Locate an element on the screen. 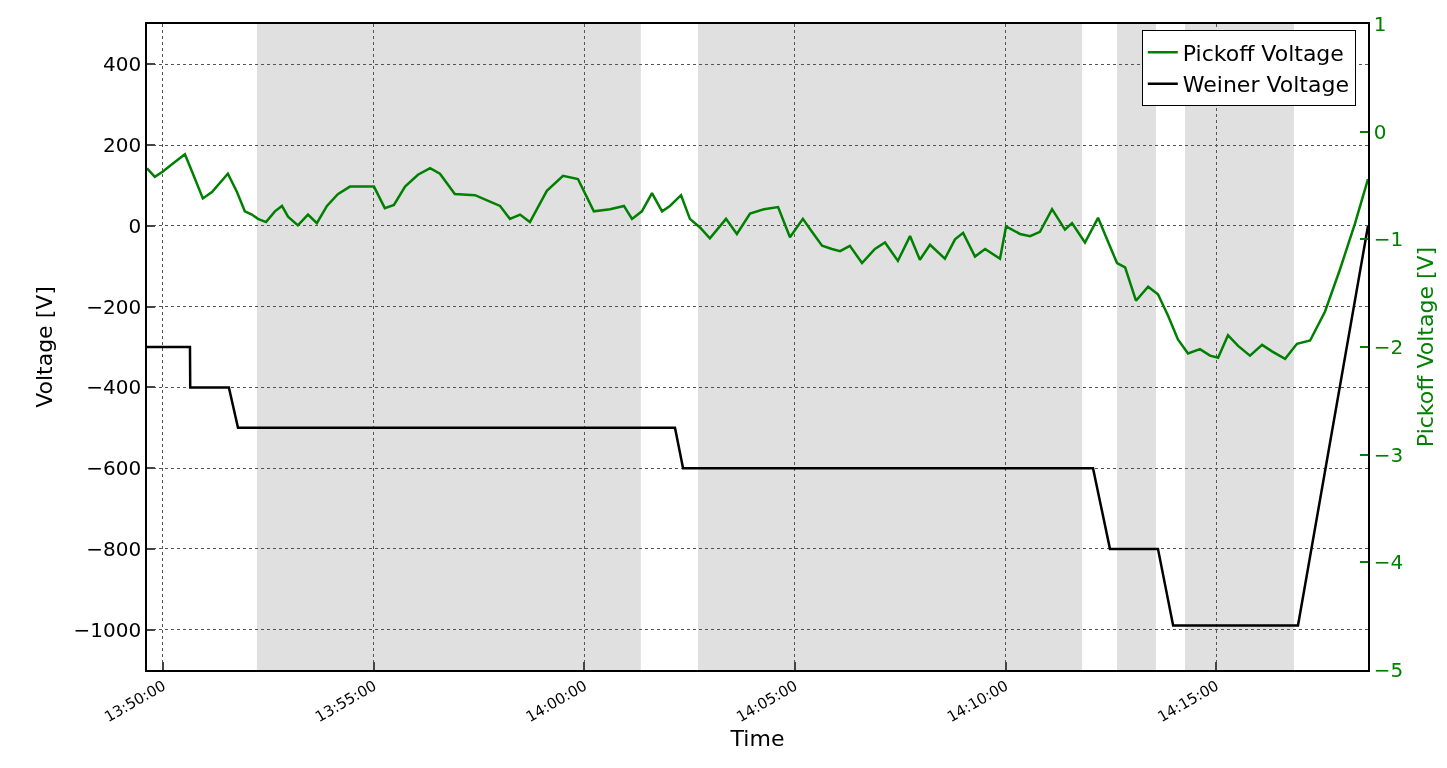 This screenshot has height=768, width=1447. legend-label: Weiner Voltage is located at coordinates (1265, 85).